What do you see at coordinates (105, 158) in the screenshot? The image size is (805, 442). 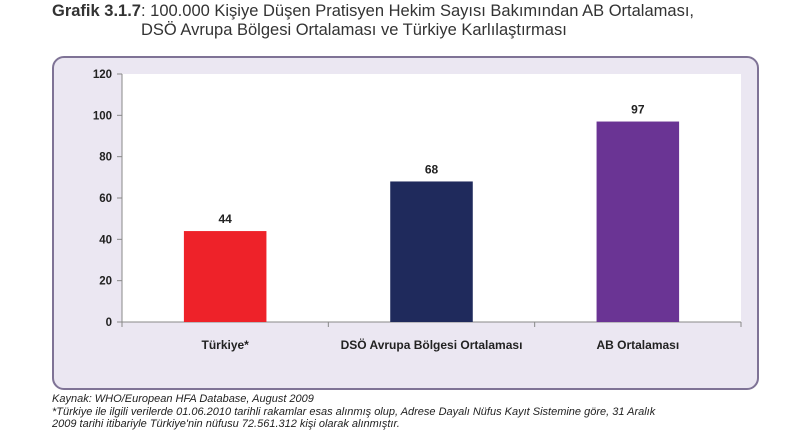 I see `y-tick-label: 80` at bounding box center [105, 158].